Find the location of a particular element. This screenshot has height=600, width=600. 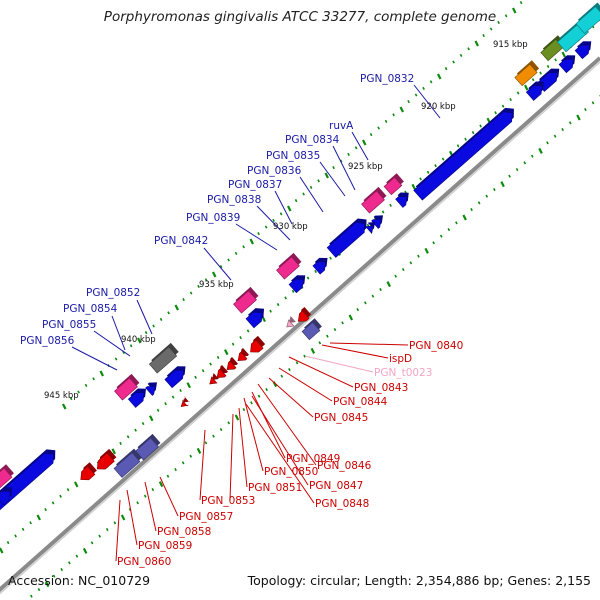

gene-label: ruvA is located at coordinates (341, 126).